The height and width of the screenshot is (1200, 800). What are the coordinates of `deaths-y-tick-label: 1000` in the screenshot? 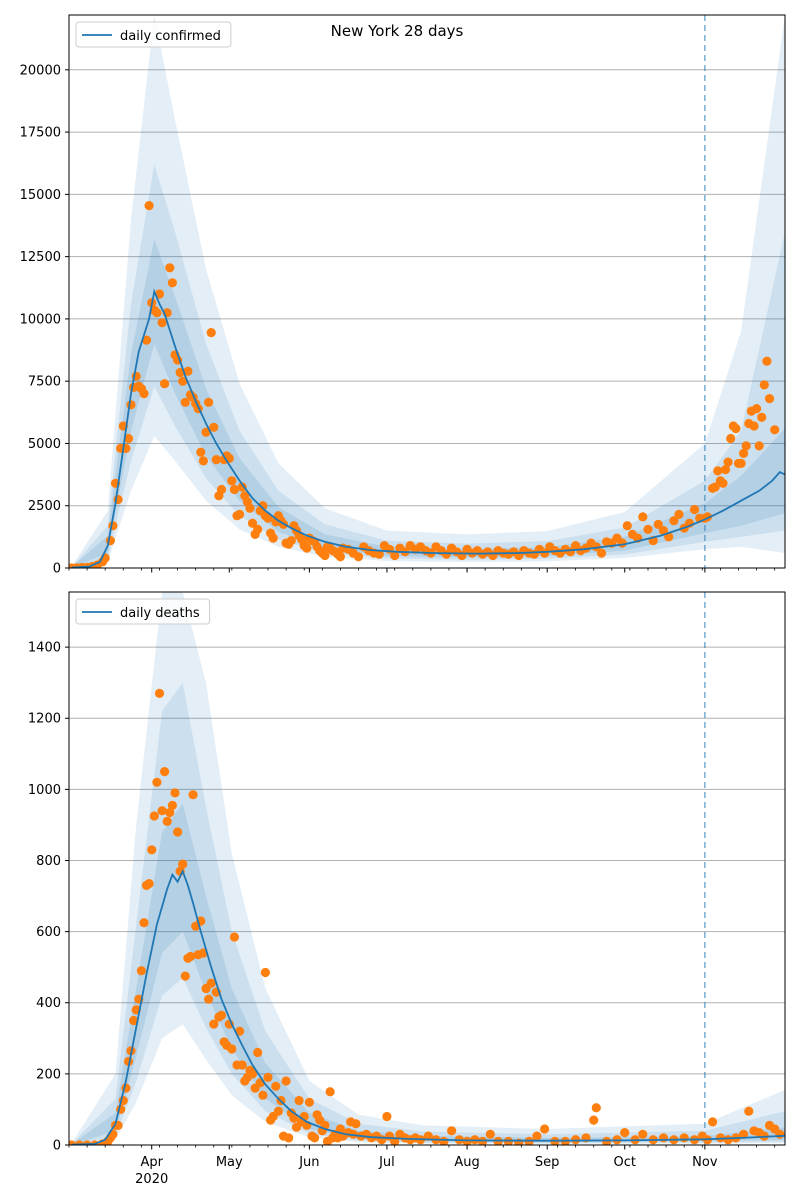 It's located at (44, 790).